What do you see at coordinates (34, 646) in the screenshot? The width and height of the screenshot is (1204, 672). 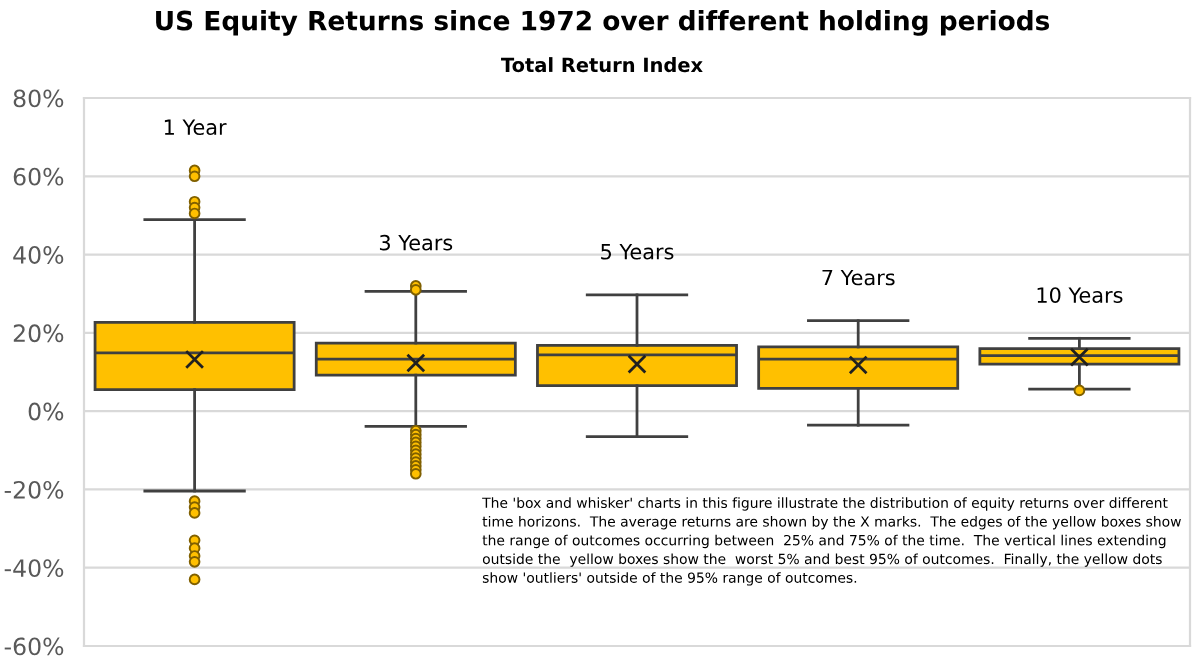 I see `y-tick-label: -60%` at bounding box center [34, 646].